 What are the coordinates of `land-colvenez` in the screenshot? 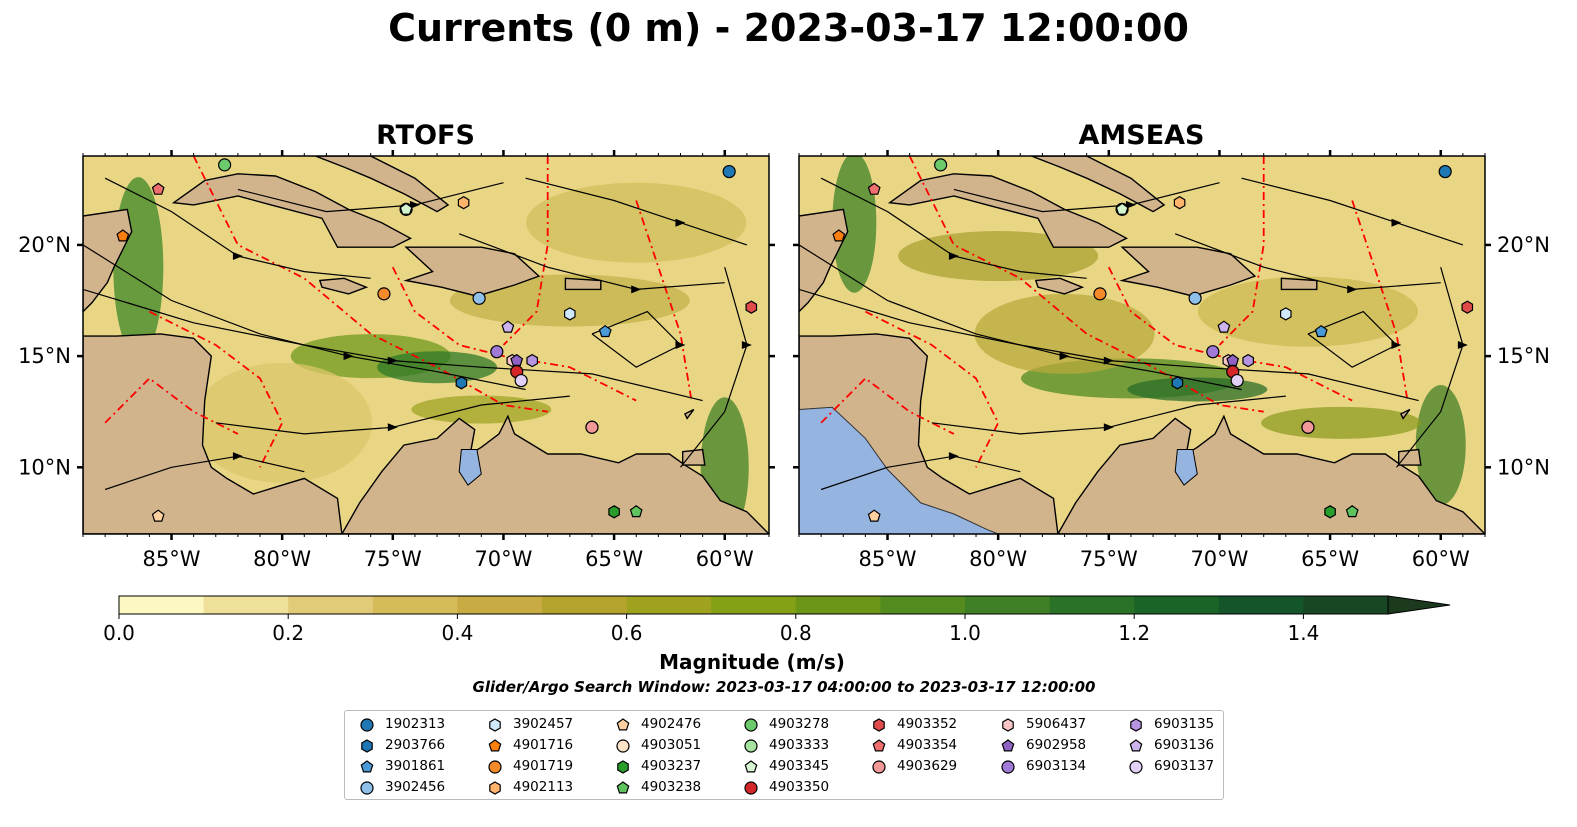 It's located at (555, 474).